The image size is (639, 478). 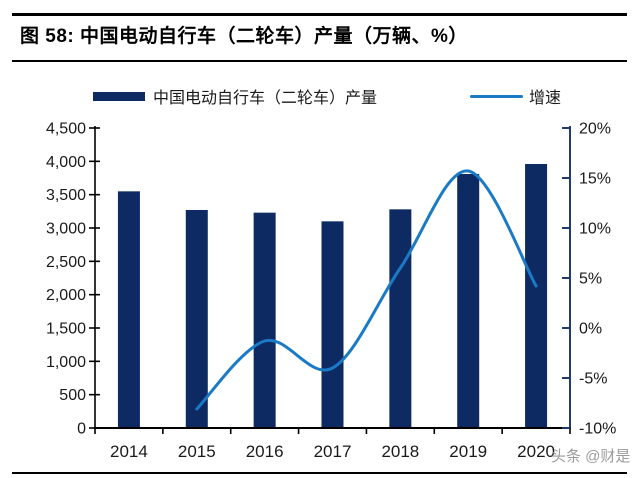 I want to click on line-swatch-icon, so click(x=496, y=96).